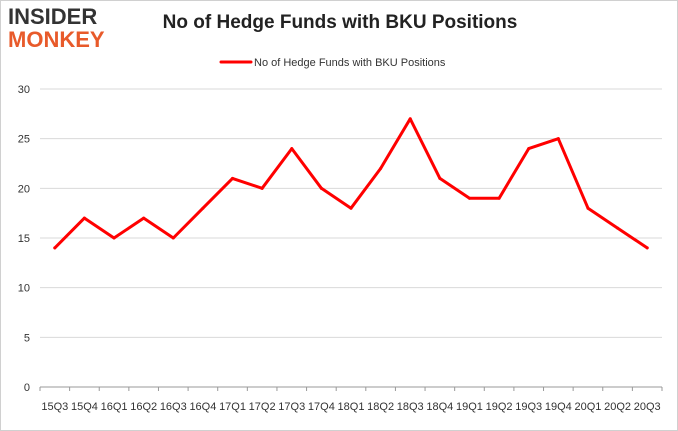 This screenshot has height=431, width=678. Describe the element at coordinates (27, 338) in the screenshot. I see `y-tick-label: 5` at that location.